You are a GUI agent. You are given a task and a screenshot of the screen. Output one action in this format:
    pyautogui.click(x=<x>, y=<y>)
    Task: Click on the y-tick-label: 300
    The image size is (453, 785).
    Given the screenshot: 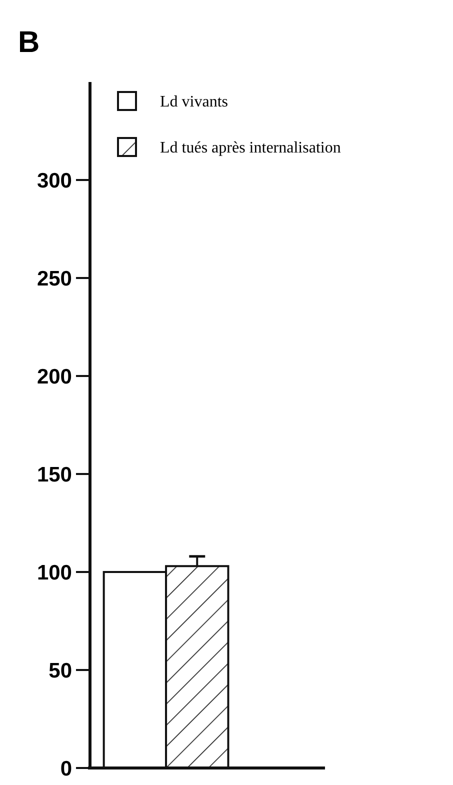 What is the action you would take?
    pyautogui.click(x=54, y=180)
    